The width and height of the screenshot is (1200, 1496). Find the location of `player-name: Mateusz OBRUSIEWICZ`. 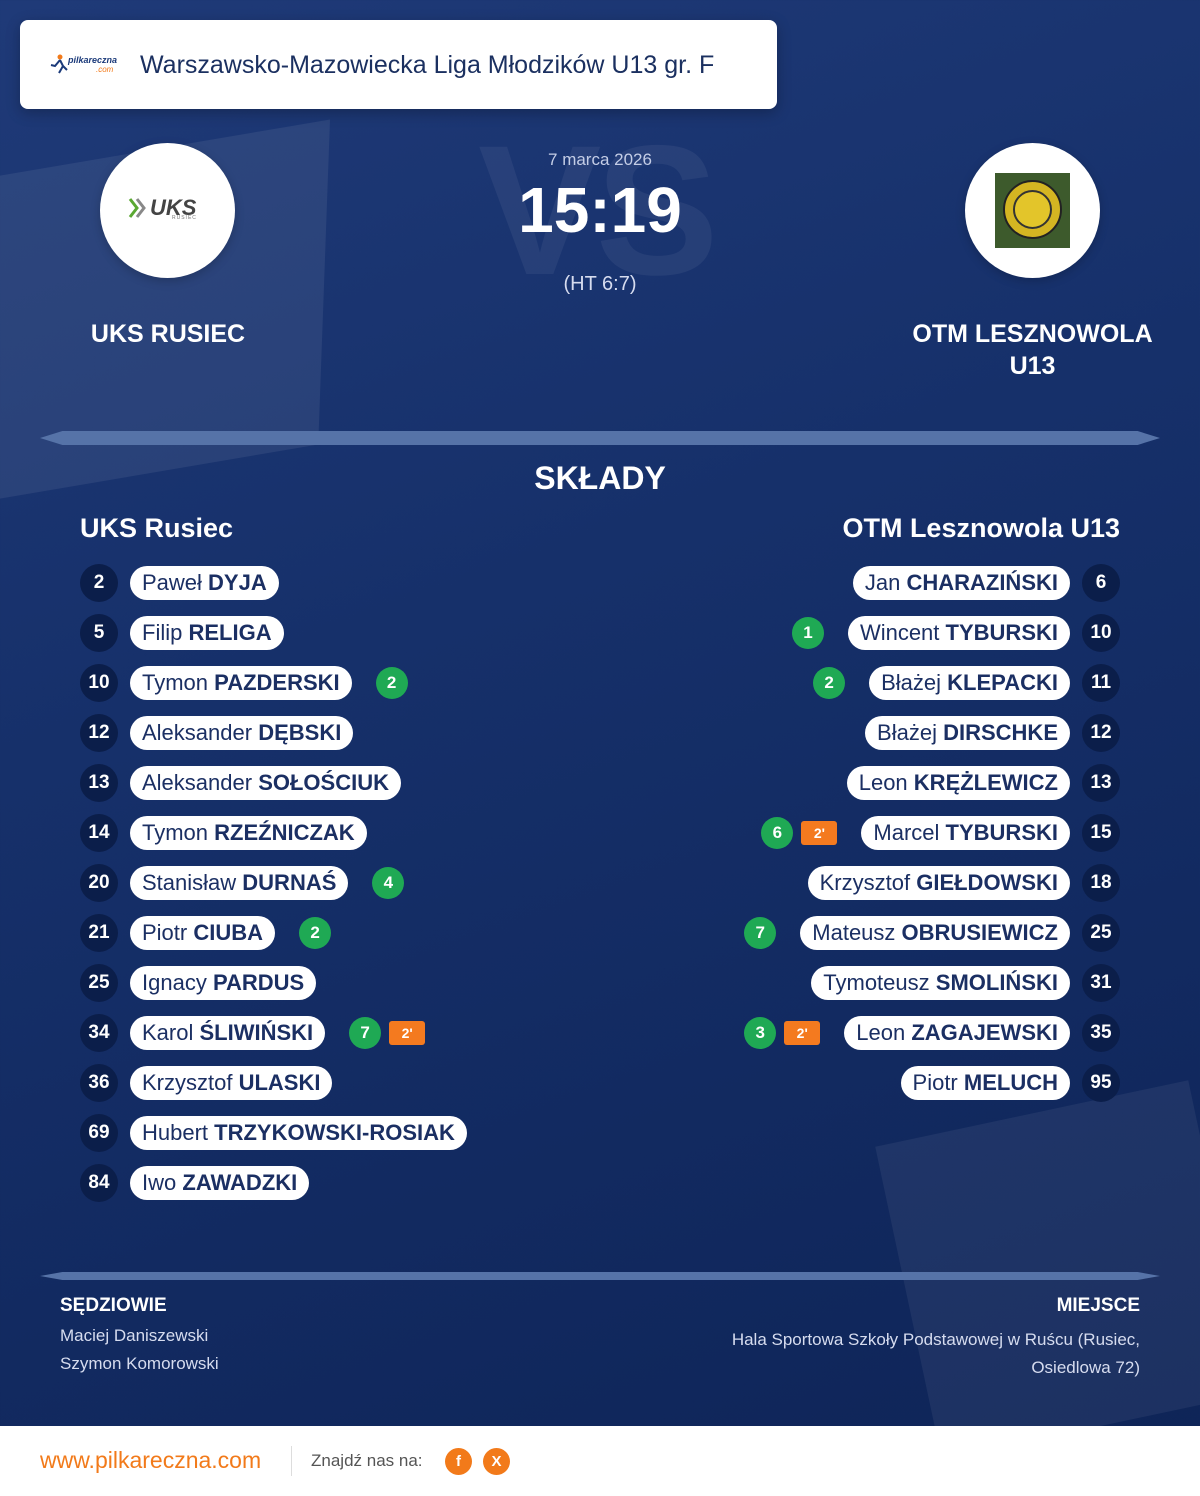

player-name: Mateusz OBRUSIEWICZ is located at coordinates (935, 933).